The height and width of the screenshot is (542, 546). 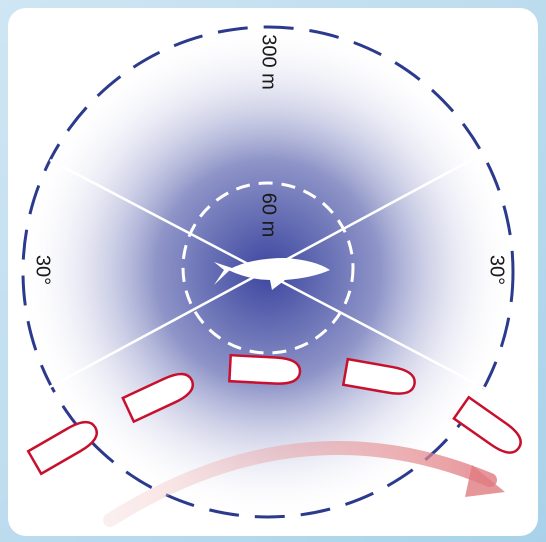 What do you see at coordinates (272, 274) in the screenshot?
I see `fish` at bounding box center [272, 274].